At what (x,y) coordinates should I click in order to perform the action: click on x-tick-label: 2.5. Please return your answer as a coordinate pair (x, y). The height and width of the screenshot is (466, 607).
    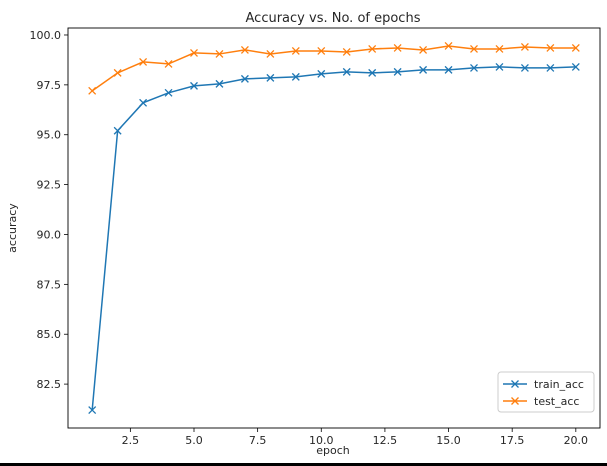
    Looking at the image, I should click on (131, 440).